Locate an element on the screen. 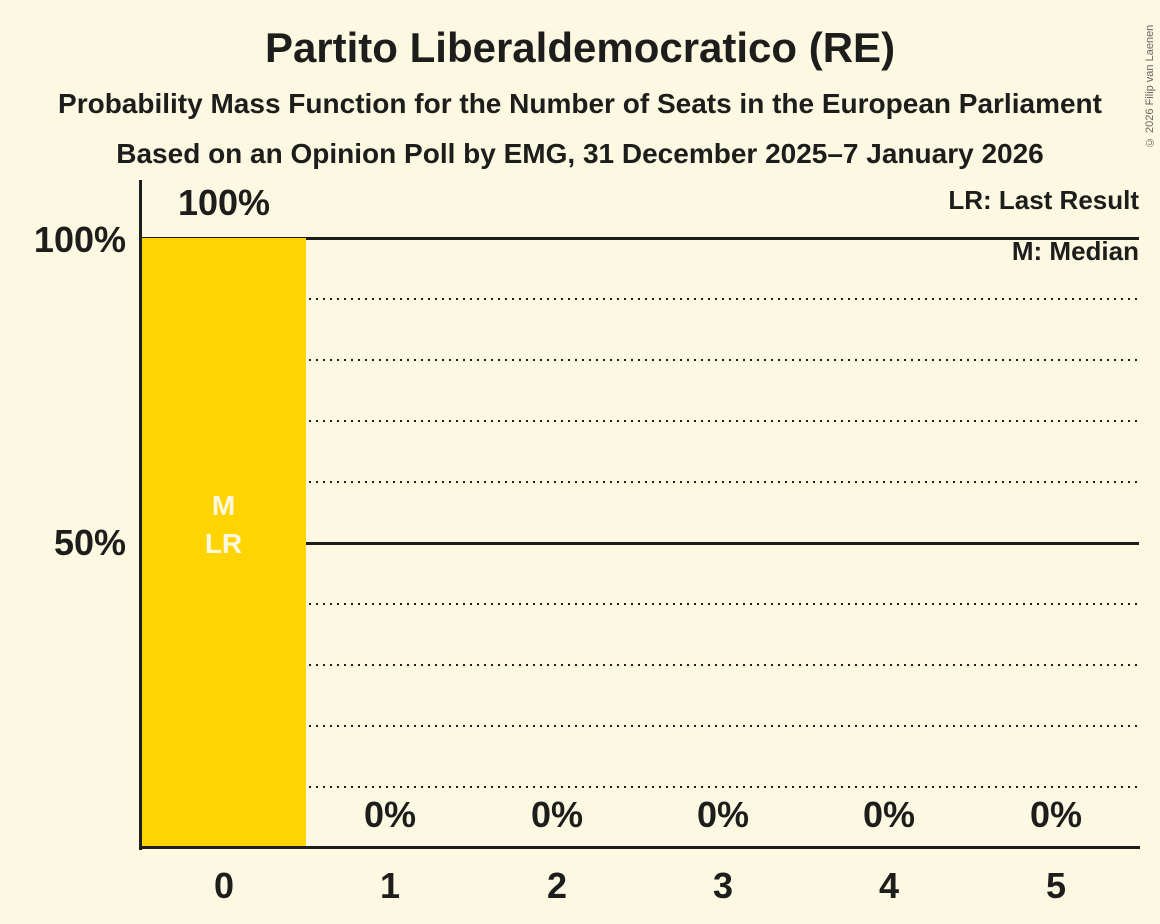  x-tick-2: 2 is located at coordinates (557, 885).